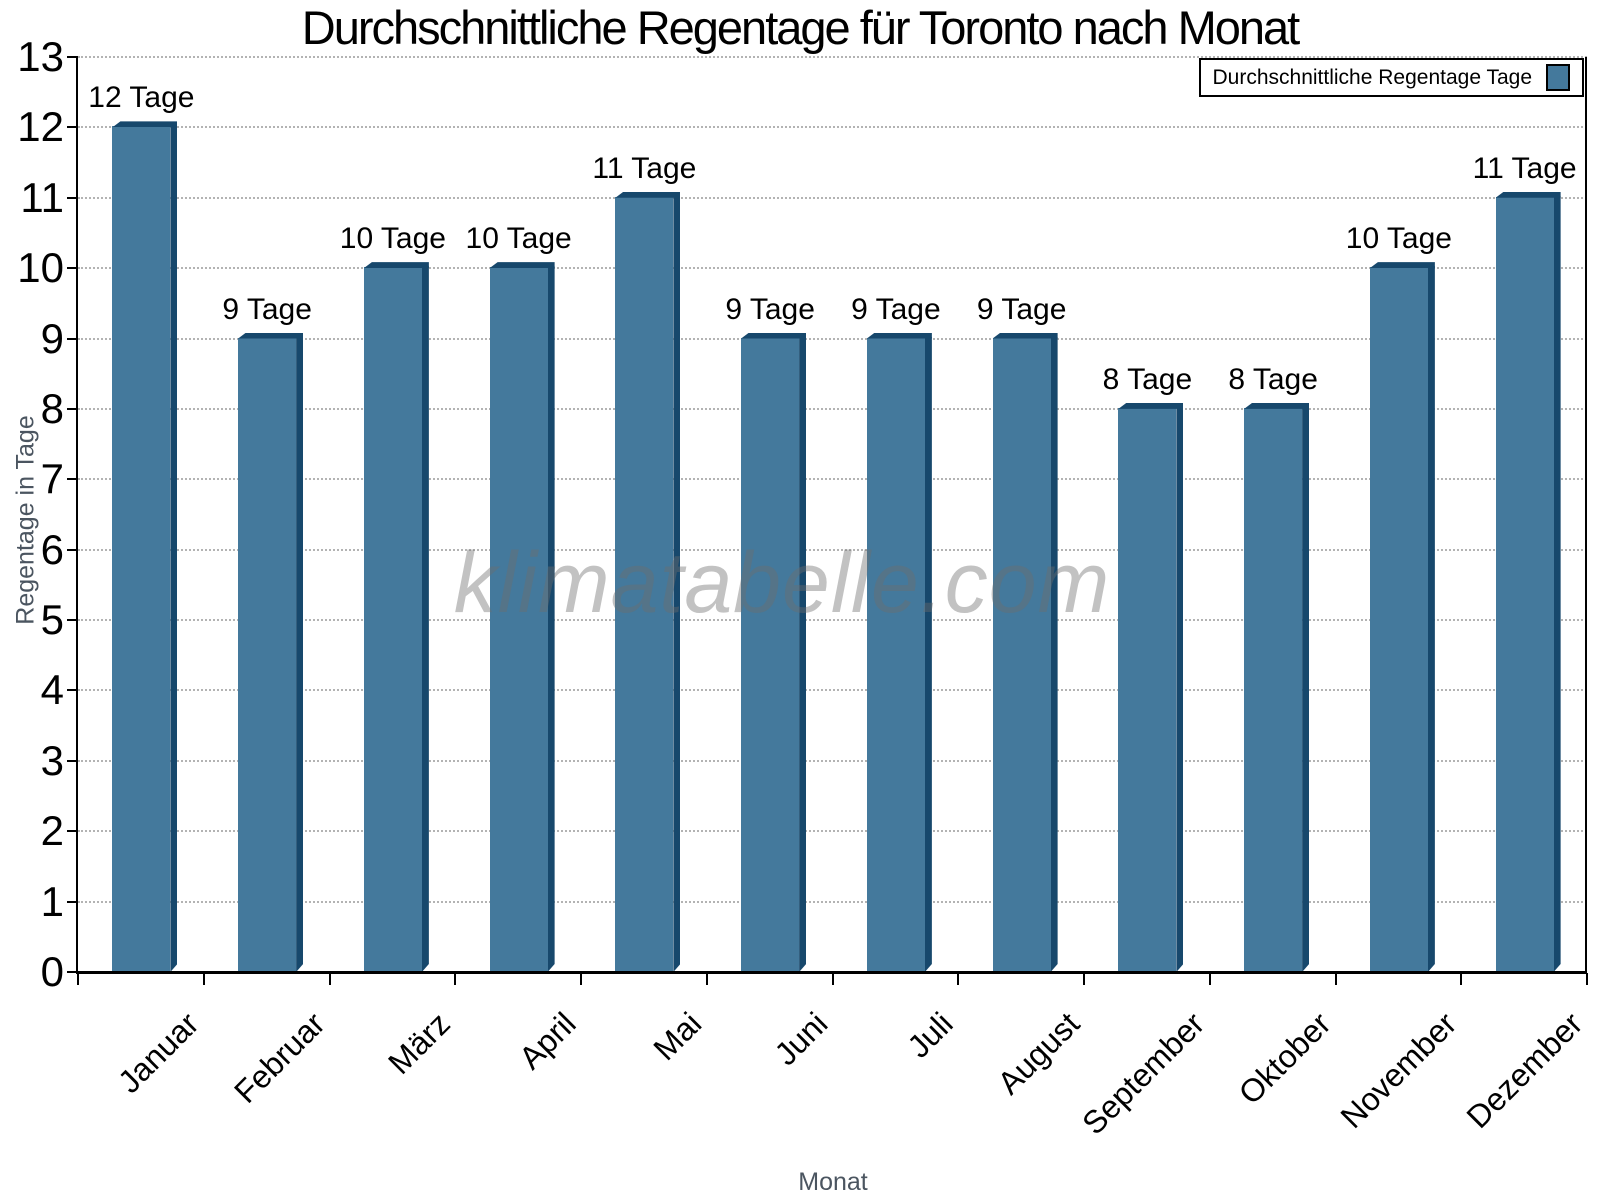 Image resolution: width=1600 pixels, height=1200 pixels. Describe the element at coordinates (52, 901) in the screenshot. I see `y-axis-tick-label: 1` at that location.